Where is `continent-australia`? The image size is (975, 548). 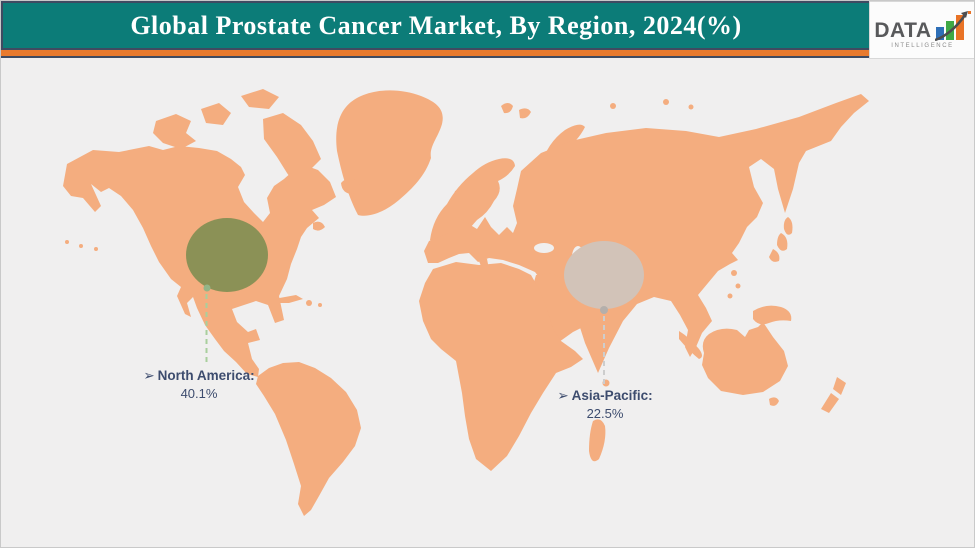 continent-australia is located at coordinates (745, 358).